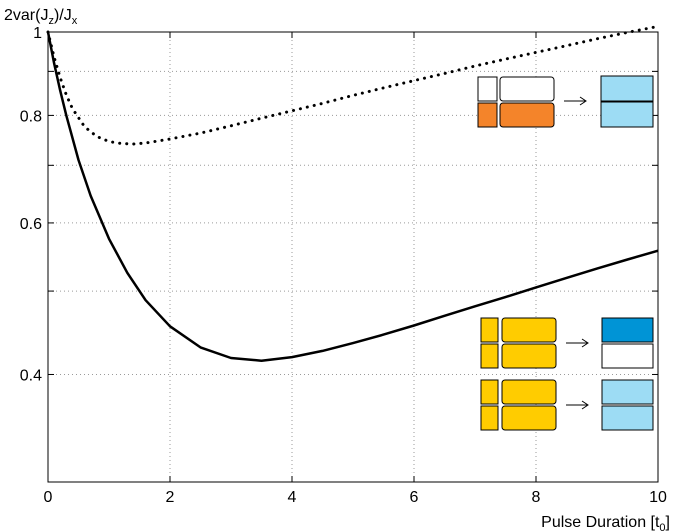 The height and width of the screenshot is (532, 674). What do you see at coordinates (627, 356) in the screenshot?
I see `inset-bottom-a-result-lower` at bounding box center [627, 356].